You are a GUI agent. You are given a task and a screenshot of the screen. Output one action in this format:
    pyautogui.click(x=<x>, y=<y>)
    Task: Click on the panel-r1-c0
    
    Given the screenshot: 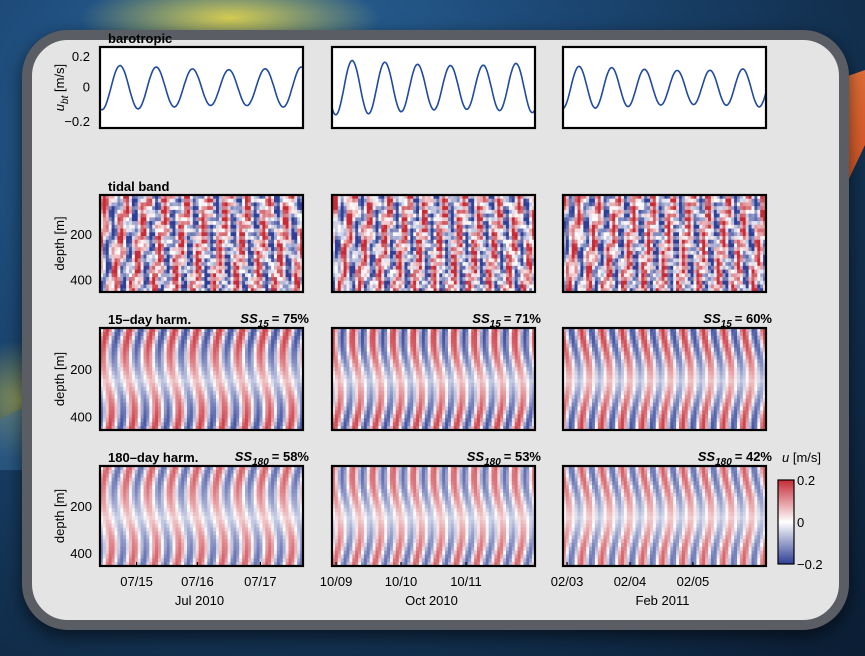 What is the action you would take?
    pyautogui.click(x=201, y=243)
    